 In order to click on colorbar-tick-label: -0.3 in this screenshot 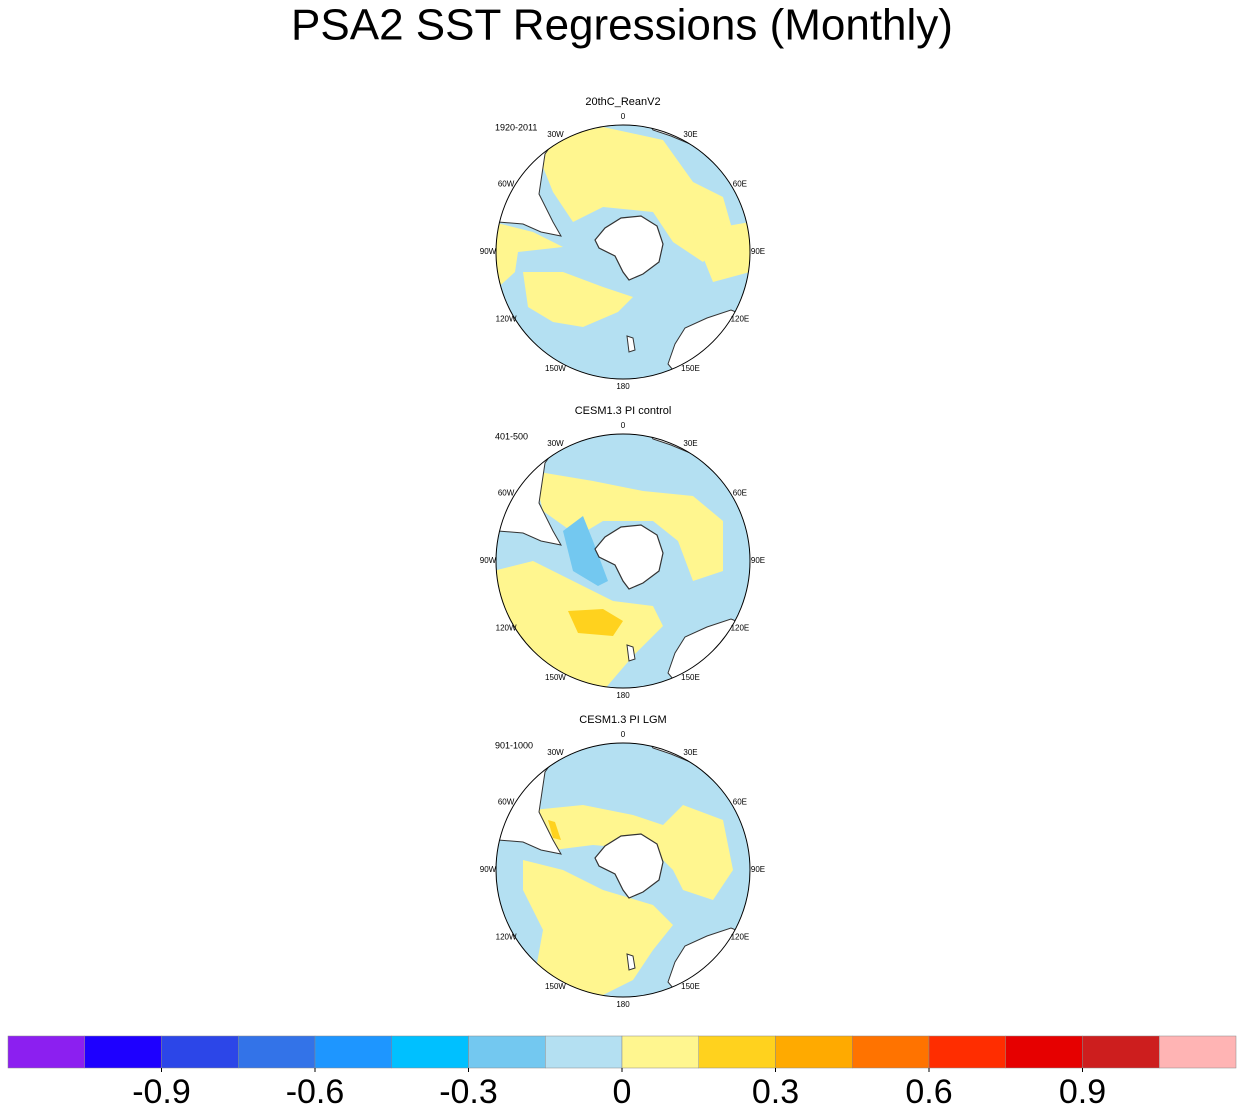, I will do `click(468, 1092)`.